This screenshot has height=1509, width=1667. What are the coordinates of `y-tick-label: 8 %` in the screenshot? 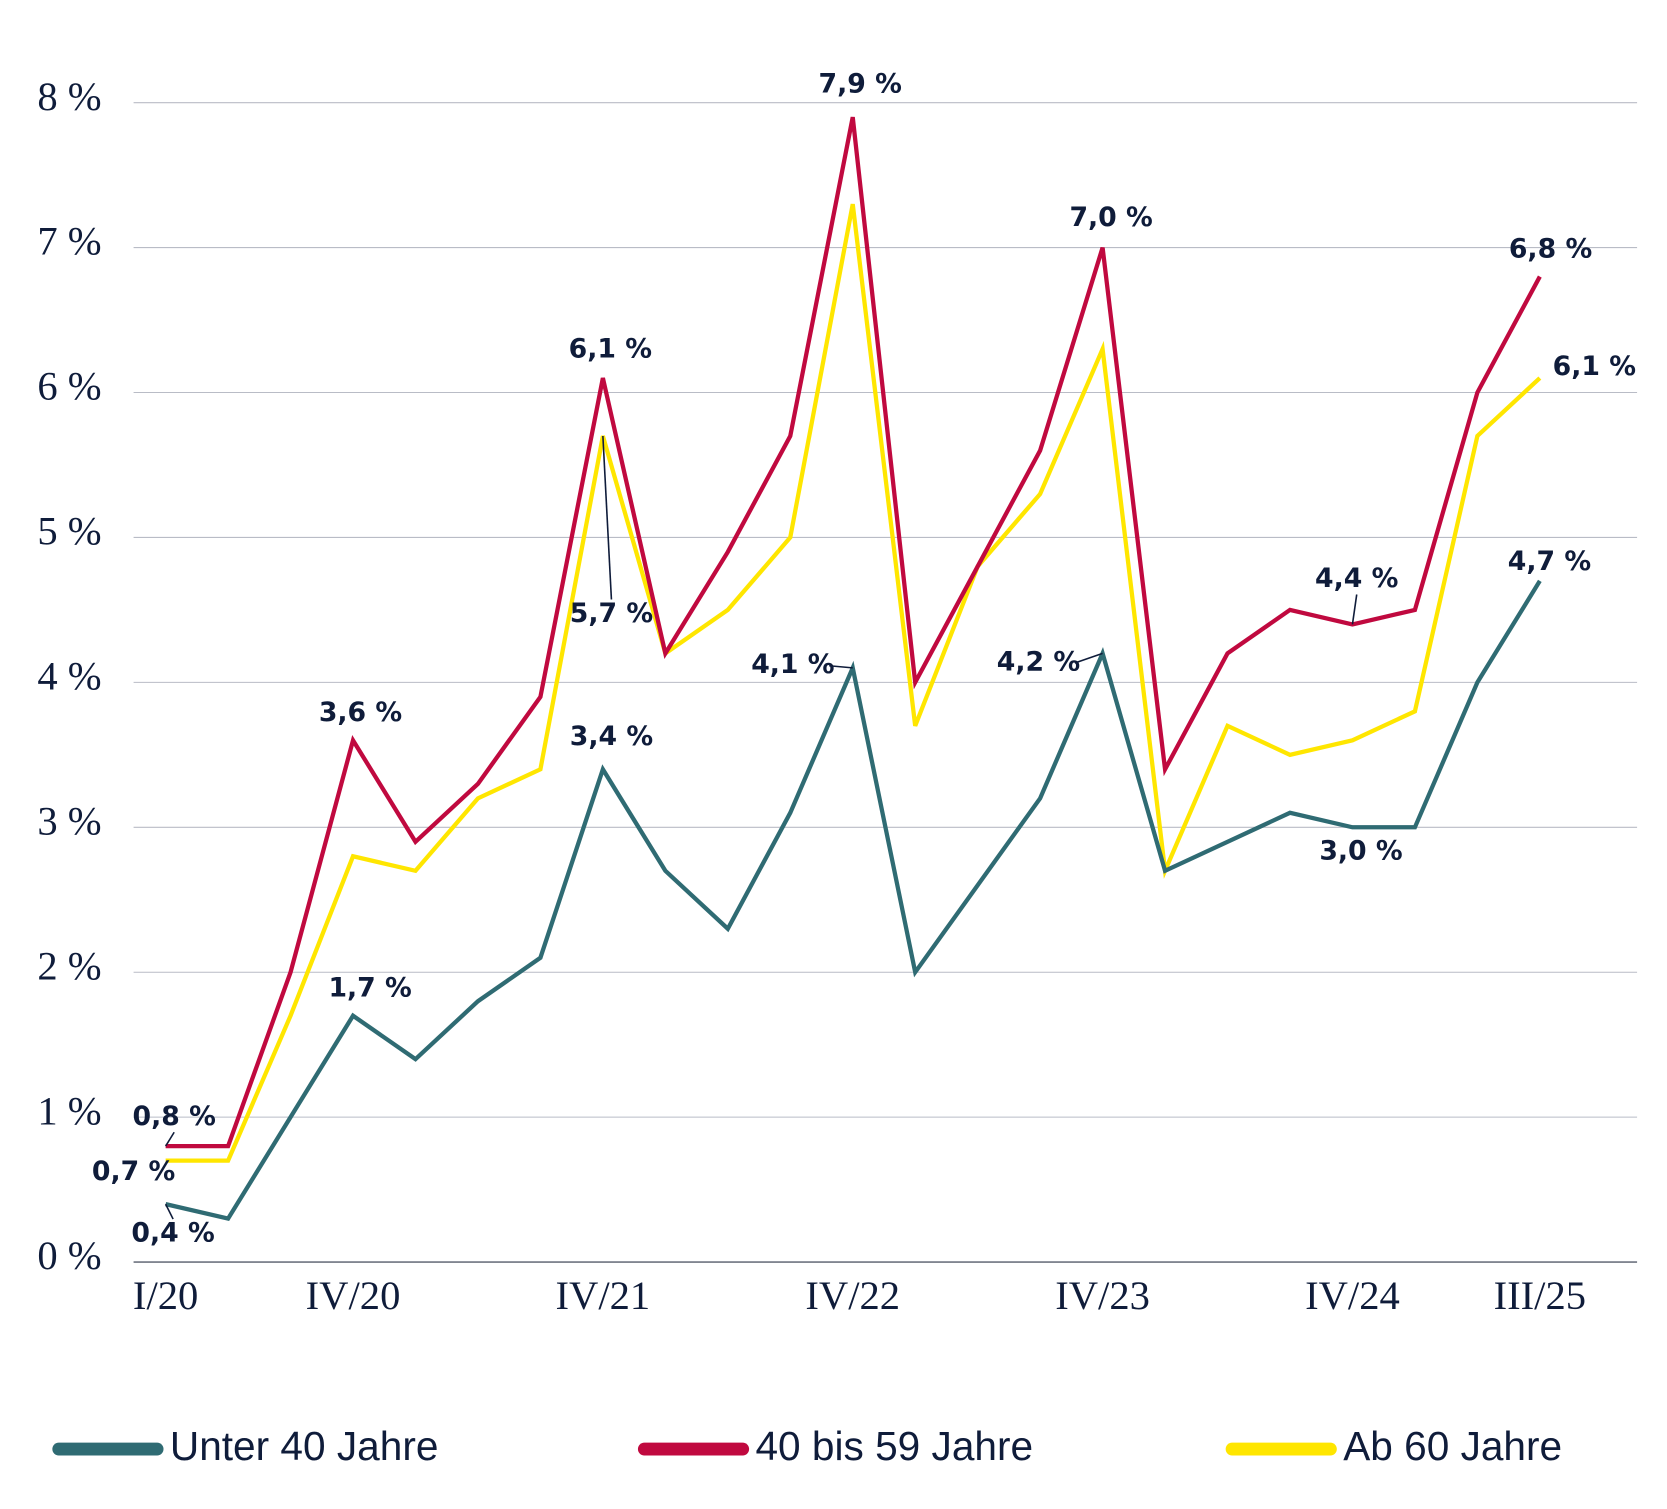 It's located at (69, 96).